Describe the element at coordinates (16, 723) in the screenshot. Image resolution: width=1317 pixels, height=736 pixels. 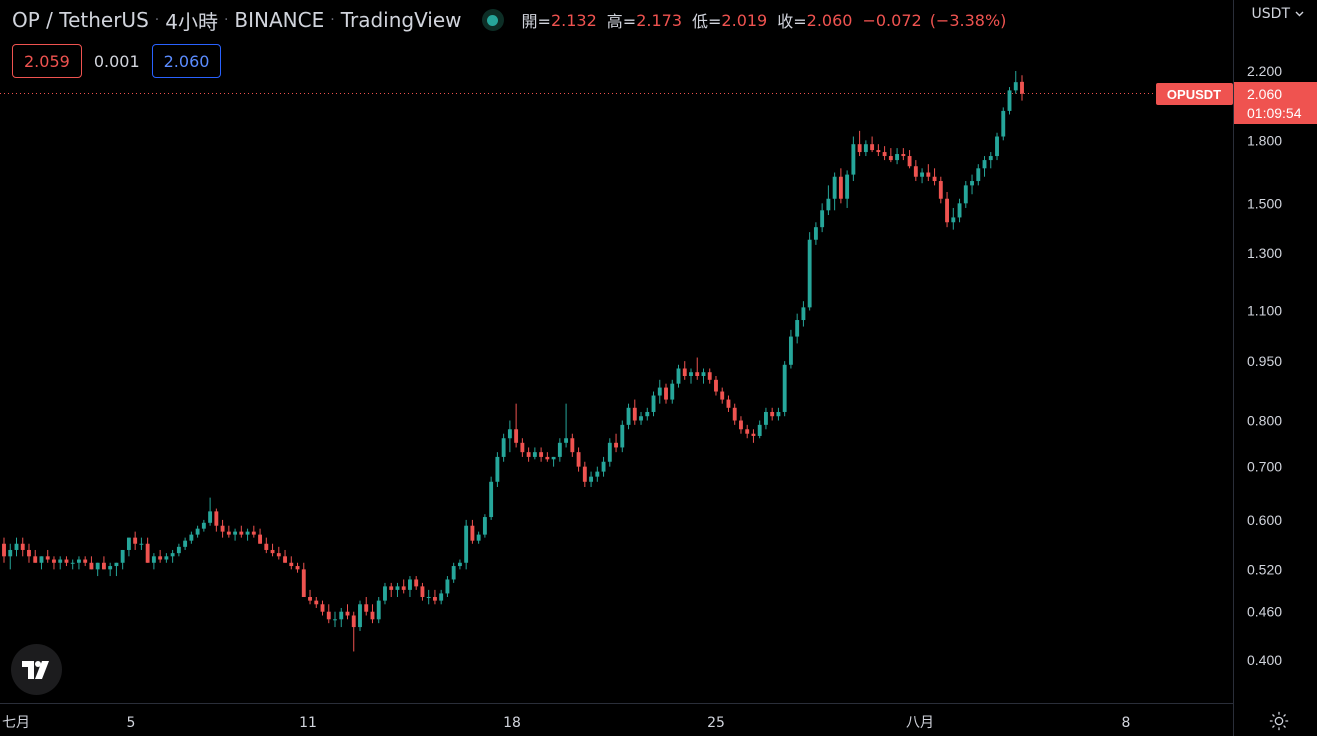
I see `time-tick-label: 七月` at that location.